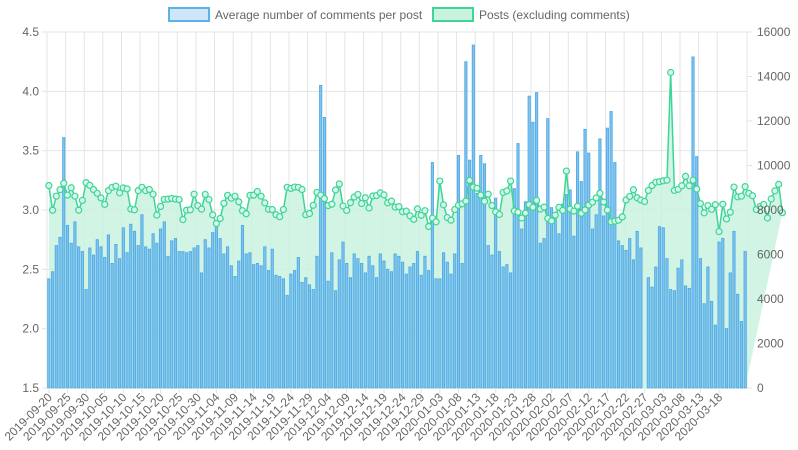 This screenshot has height=450, width=798. Describe the element at coordinates (319, 15) in the screenshot. I see `legend-label-avg-comments: Average number of comments per post` at that location.